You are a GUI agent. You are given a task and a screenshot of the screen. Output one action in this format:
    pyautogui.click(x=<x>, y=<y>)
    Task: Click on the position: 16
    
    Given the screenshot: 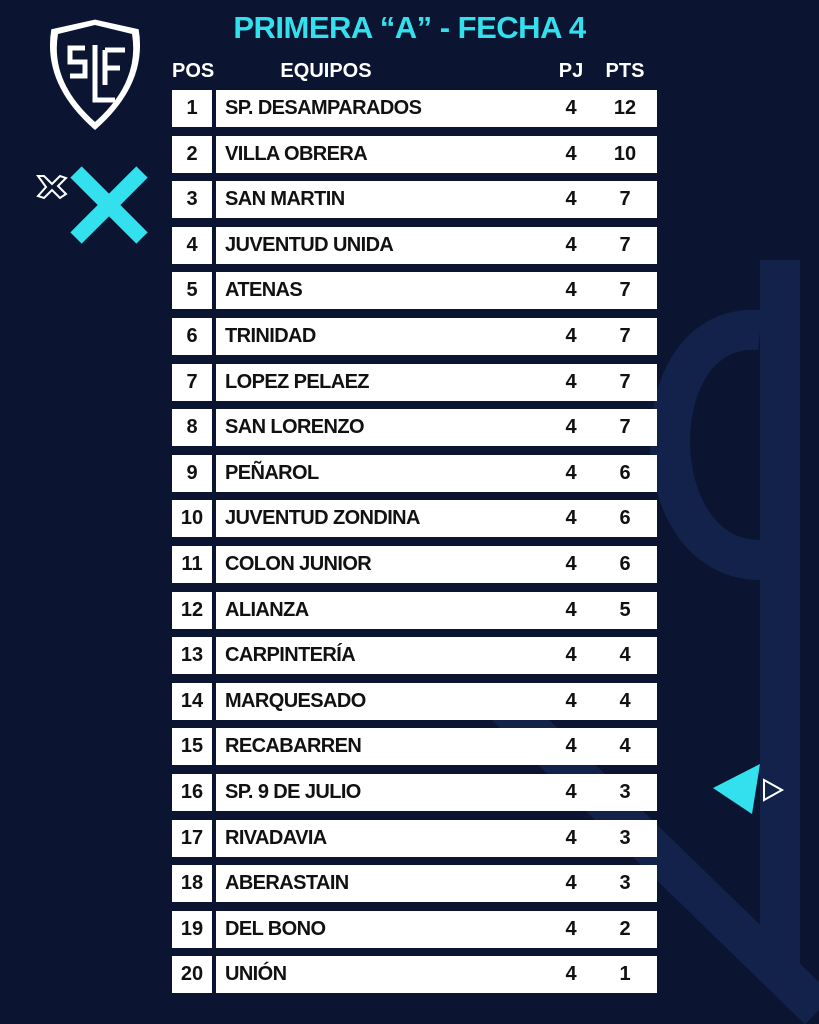 What is the action you would take?
    pyautogui.click(x=192, y=792)
    